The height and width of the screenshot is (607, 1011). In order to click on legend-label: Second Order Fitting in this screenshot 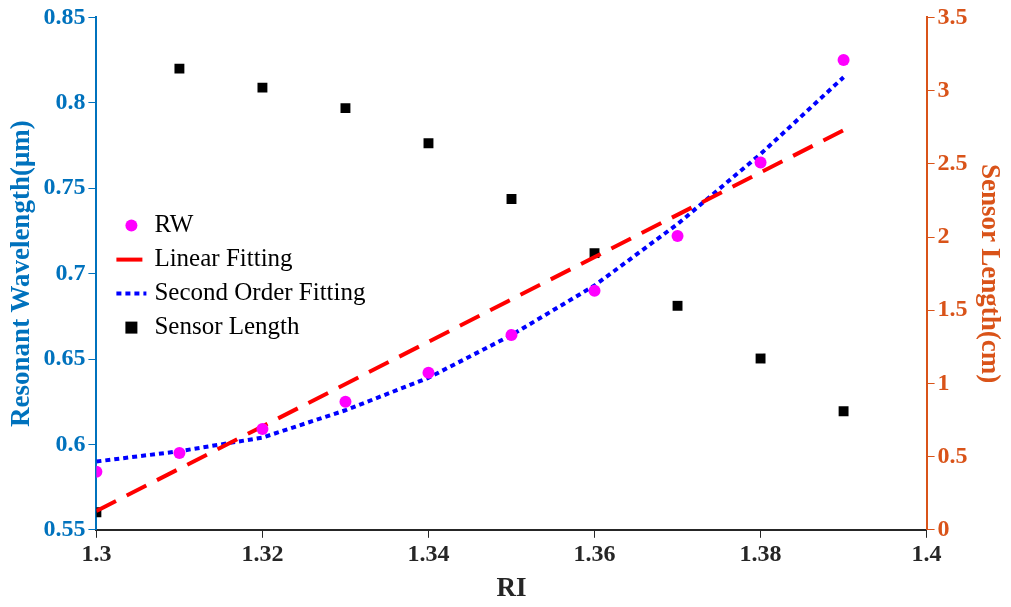, I will do `click(260, 292)`.